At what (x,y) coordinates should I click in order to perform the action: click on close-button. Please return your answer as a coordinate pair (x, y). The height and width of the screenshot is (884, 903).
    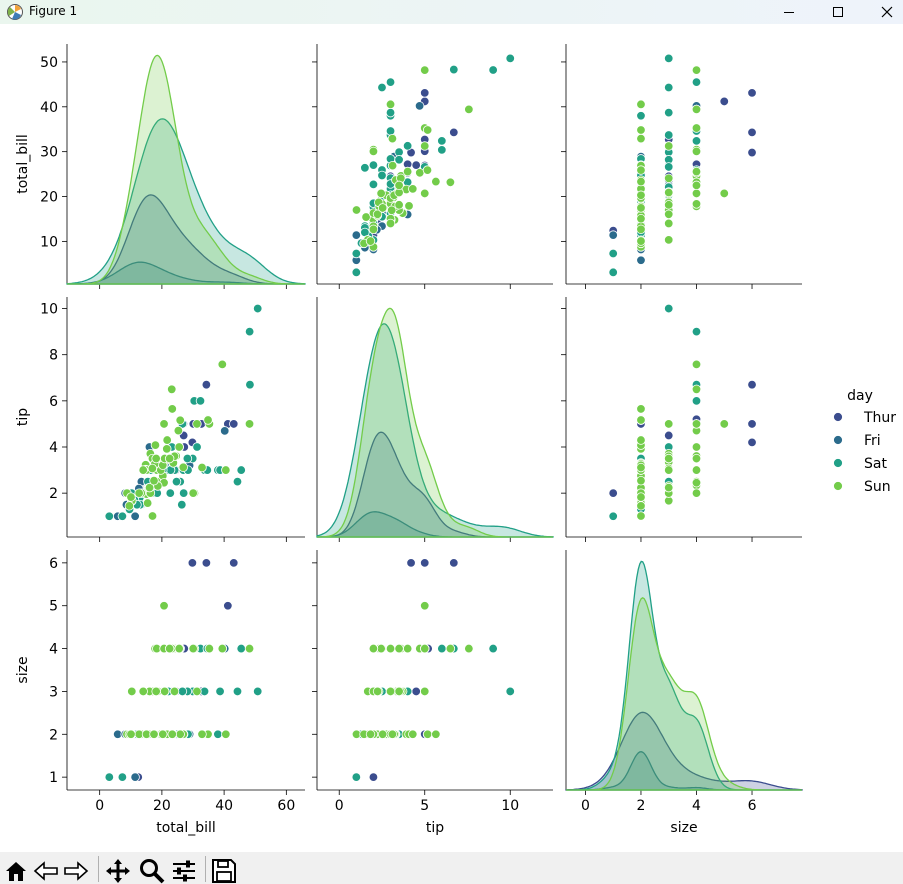
    Looking at the image, I should click on (883, 12).